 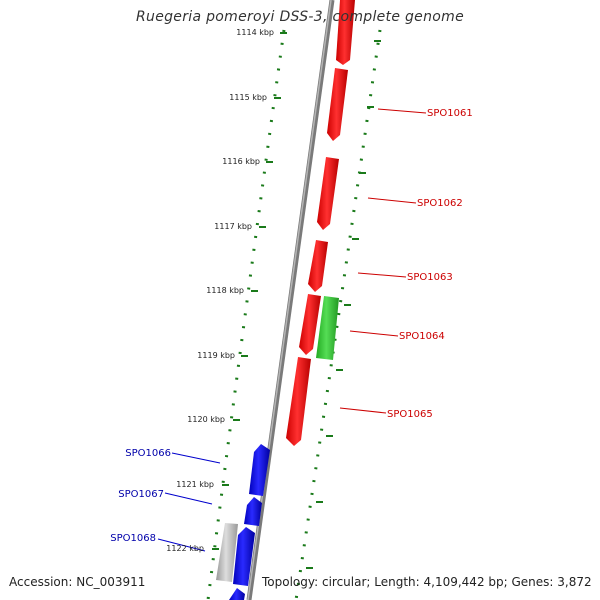 I want to click on outer-tick-ring, so click(x=338, y=314).